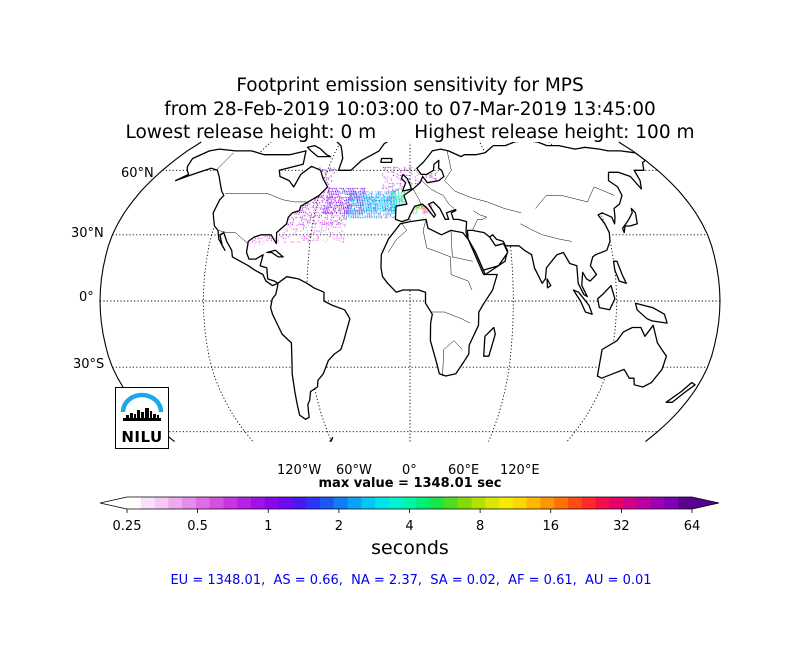 This screenshot has height=650, width=800. Describe the element at coordinates (310, 348) in the screenshot. I see `landmass-south-america` at that location.